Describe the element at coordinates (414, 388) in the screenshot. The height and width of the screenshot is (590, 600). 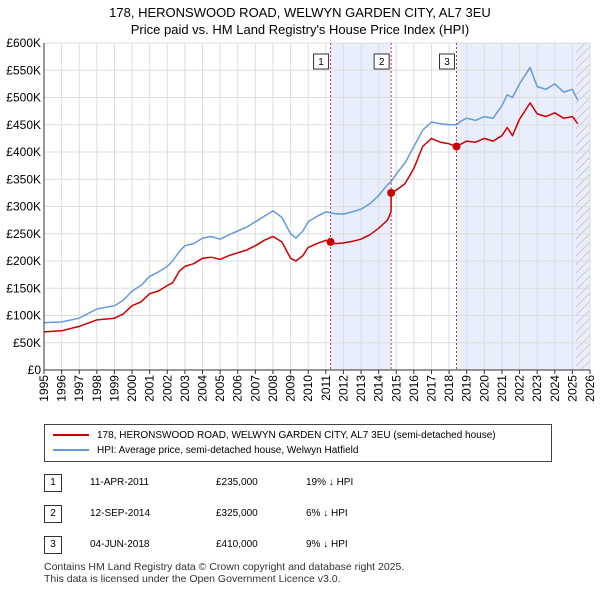
I see `x-tick-label: 2016` at that location.